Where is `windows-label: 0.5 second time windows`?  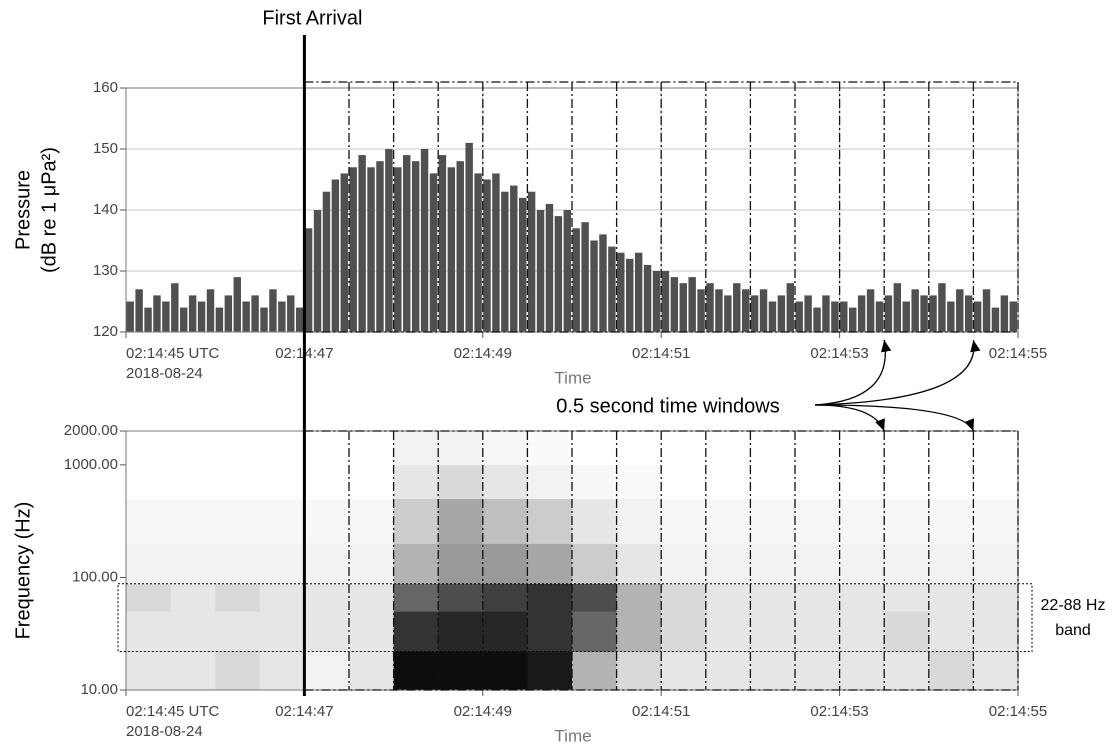 windows-label: 0.5 second time windows is located at coordinates (667, 406).